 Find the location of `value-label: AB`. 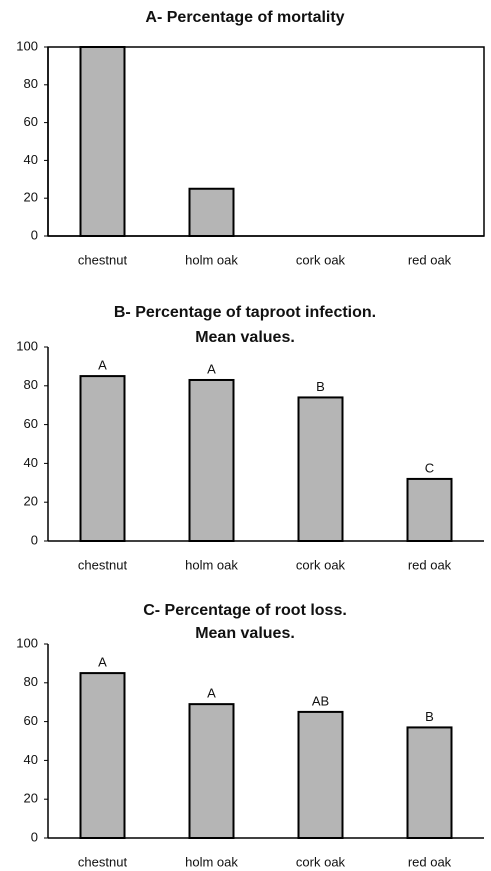

value-label: AB is located at coordinates (320, 700).